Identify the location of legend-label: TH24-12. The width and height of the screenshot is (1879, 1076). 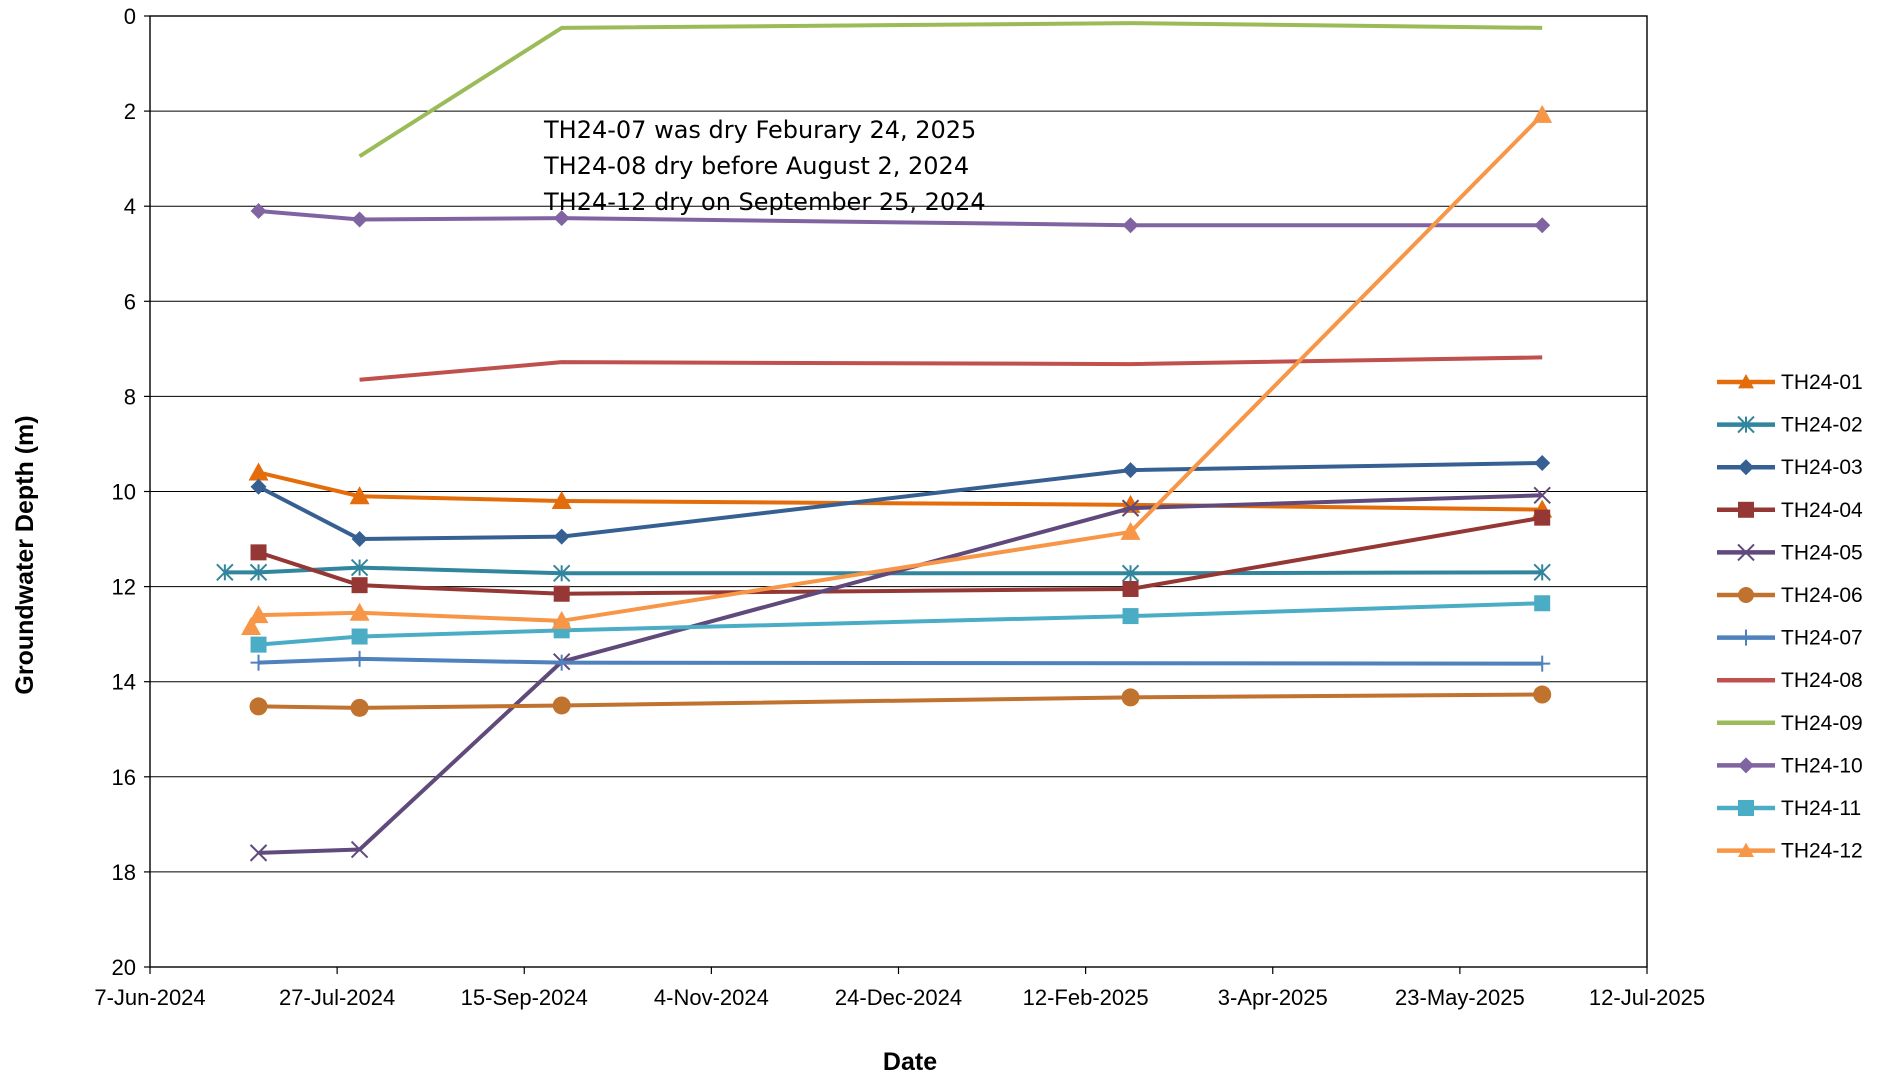
(1822, 851).